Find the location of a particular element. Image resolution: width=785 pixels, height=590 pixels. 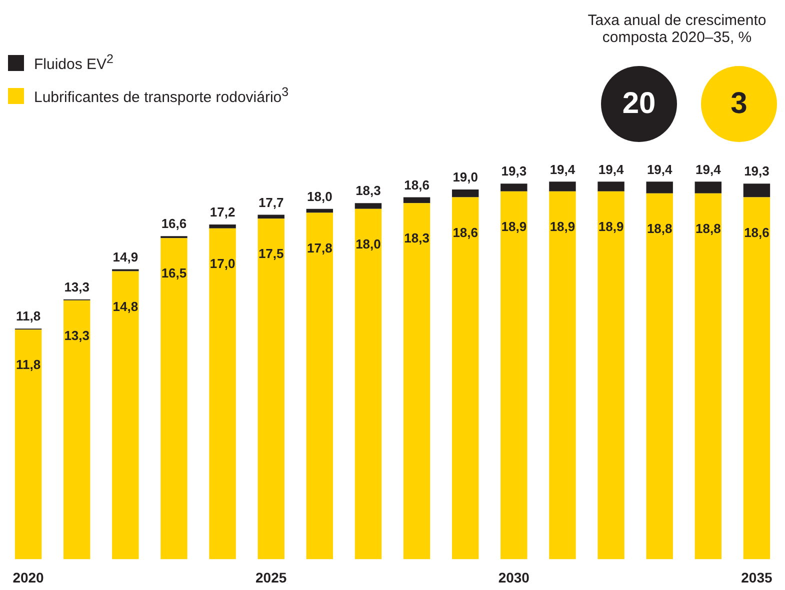

data-label: 18,3 is located at coordinates (417, 238).